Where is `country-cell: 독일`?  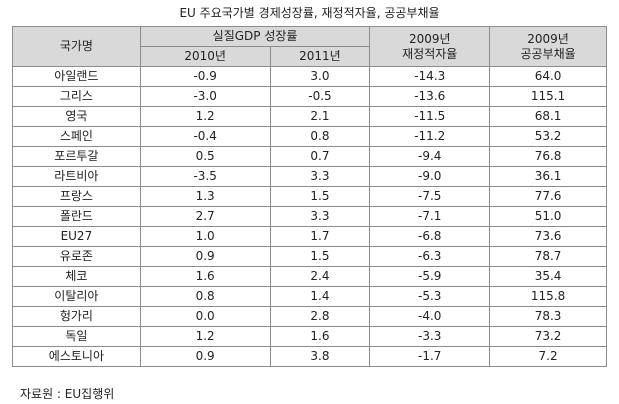 country-cell: 독일 is located at coordinates (76, 336).